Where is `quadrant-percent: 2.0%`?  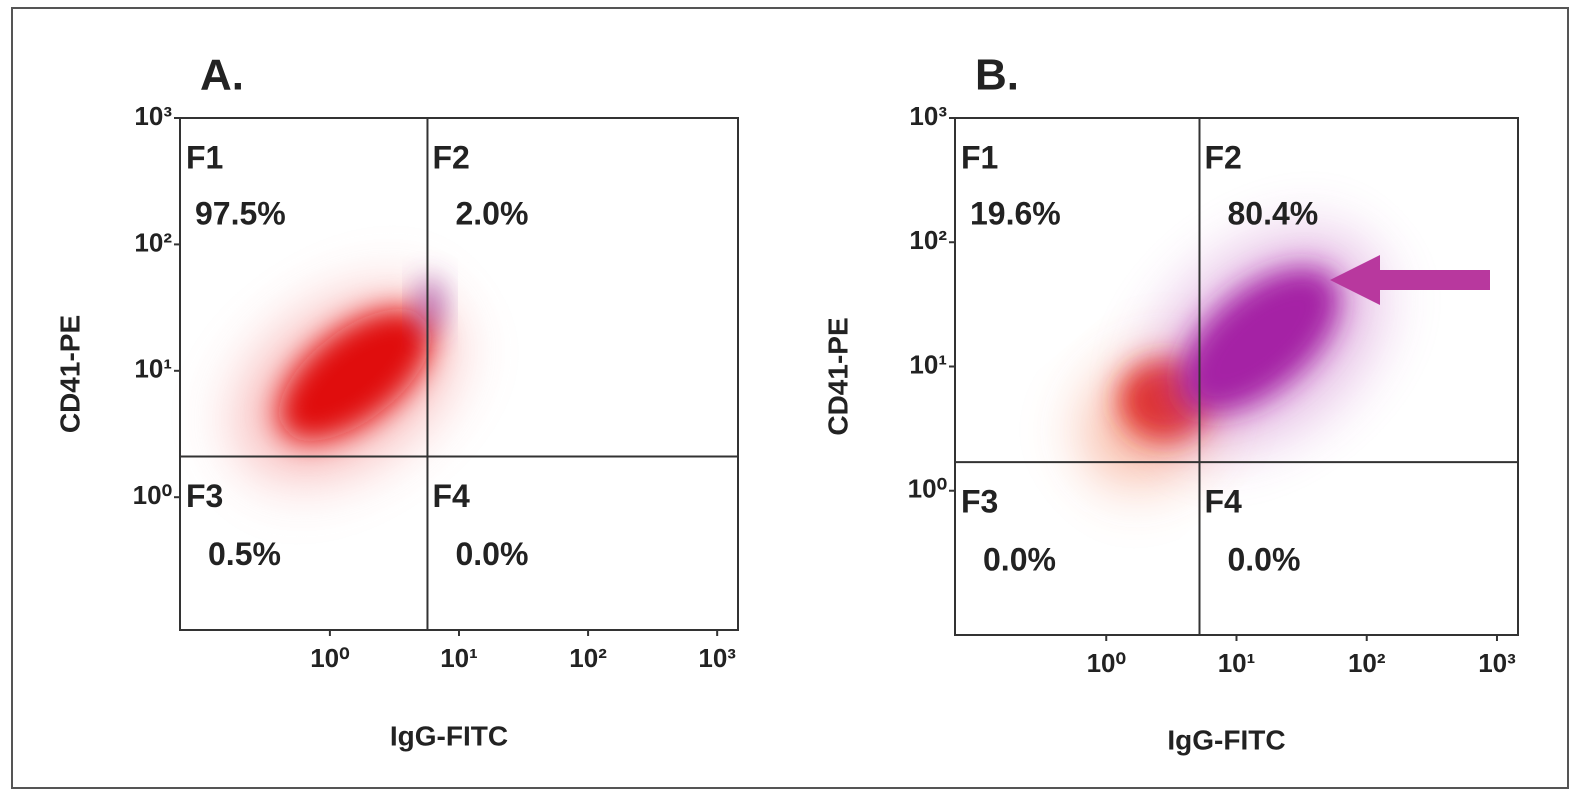 quadrant-percent: 2.0% is located at coordinates (491, 213).